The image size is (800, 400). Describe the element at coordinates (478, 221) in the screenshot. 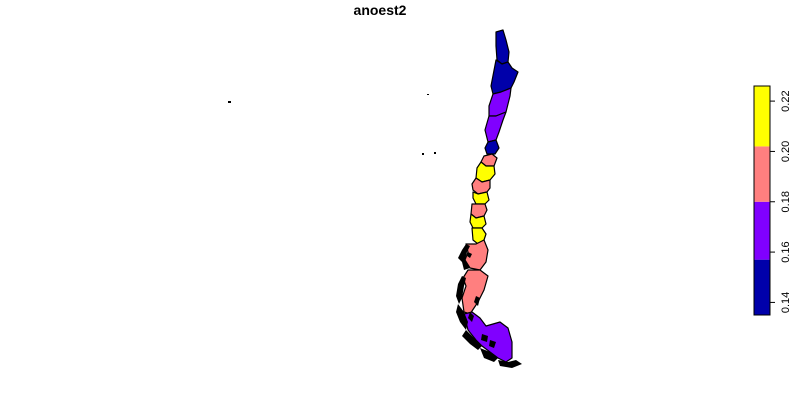

I see `region-10: Araucanía` at that location.